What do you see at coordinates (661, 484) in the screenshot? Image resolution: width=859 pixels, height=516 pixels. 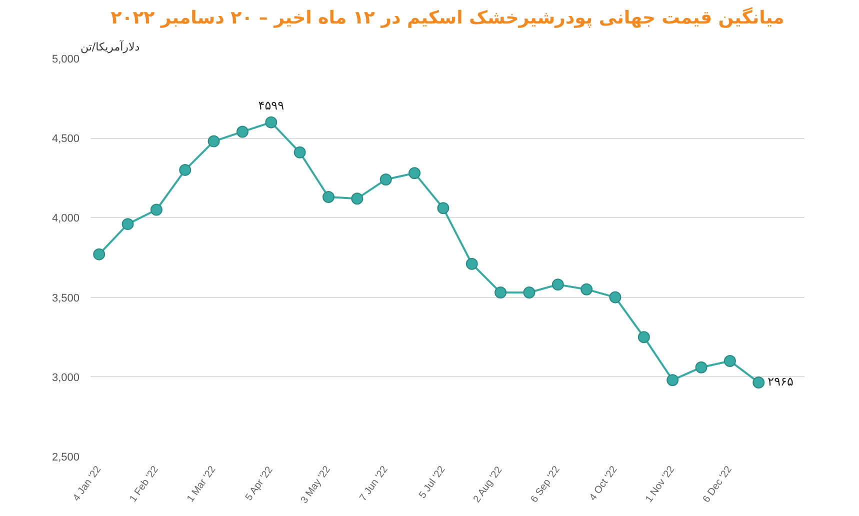 I see `x-tick-label: 1 Nov '22` at bounding box center [661, 484].